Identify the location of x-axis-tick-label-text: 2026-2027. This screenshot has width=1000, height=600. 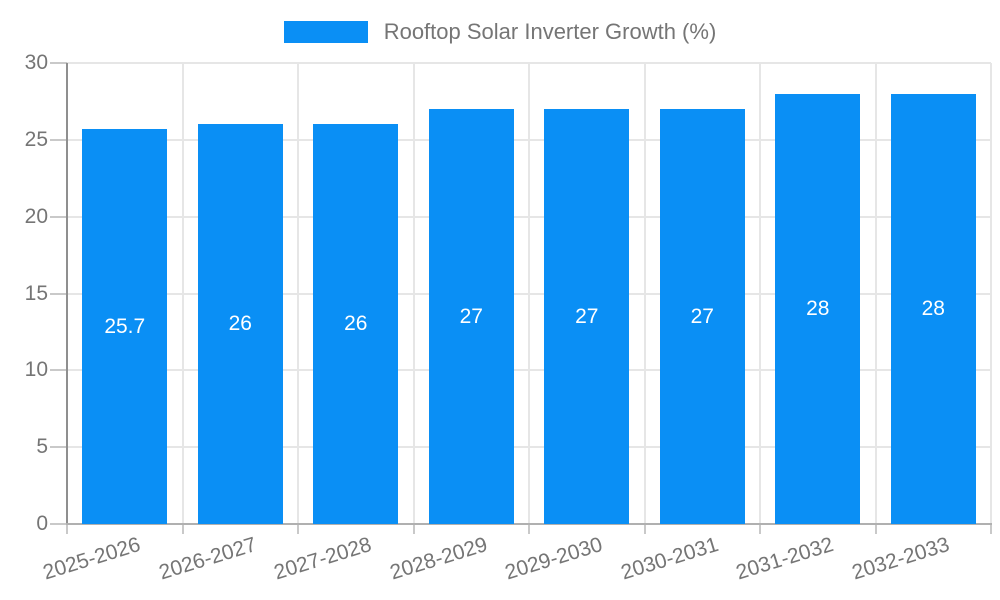
(207, 559).